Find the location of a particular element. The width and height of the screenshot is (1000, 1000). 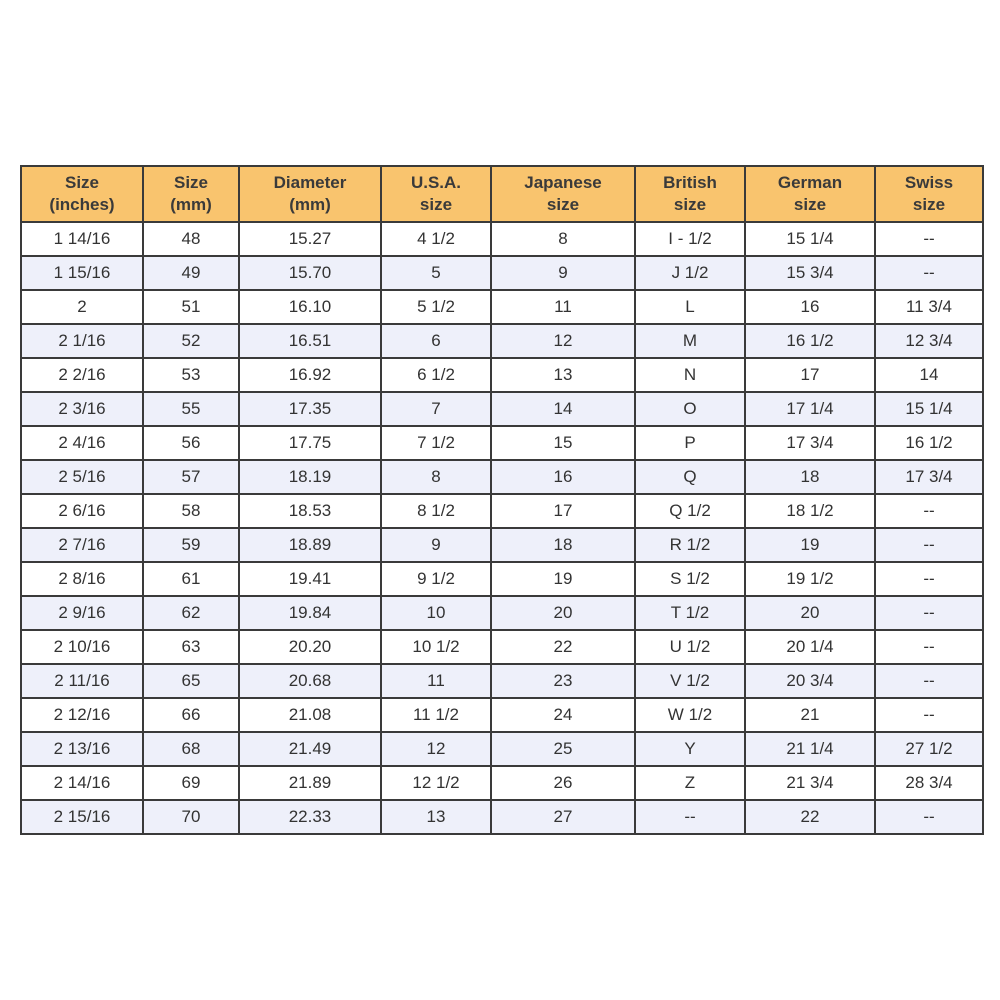

cell-diameter-mm: 21.89 is located at coordinates (310, 783).